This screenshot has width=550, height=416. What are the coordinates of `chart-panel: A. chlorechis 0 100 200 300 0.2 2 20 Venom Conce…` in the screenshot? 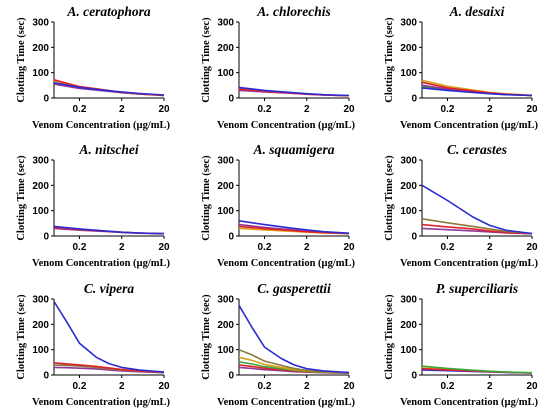 It's located at (278, 67).